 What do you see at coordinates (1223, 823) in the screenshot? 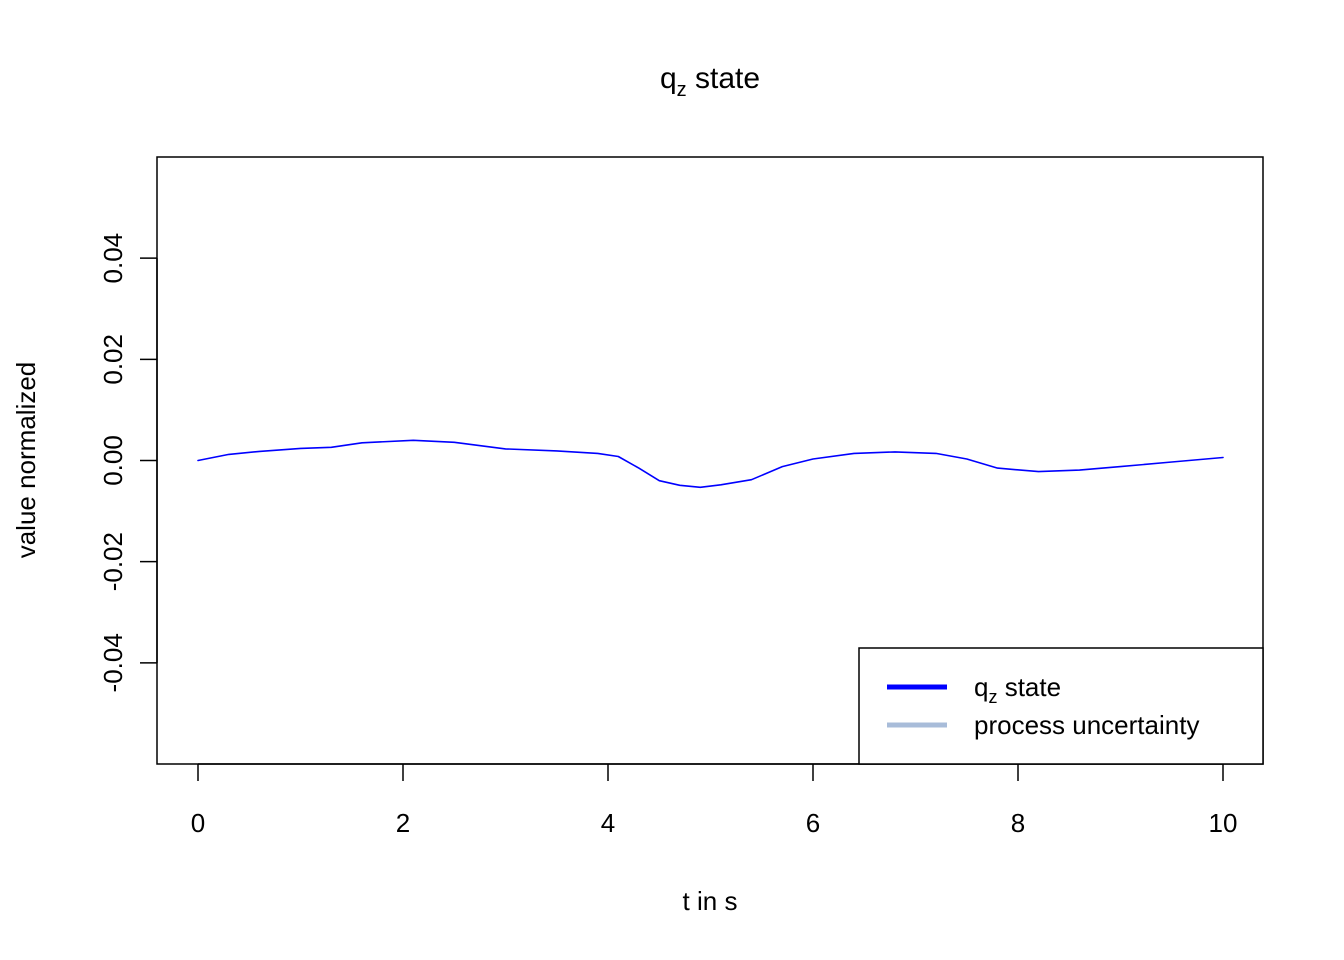
I see `x-tick-label: 10` at bounding box center [1223, 823].